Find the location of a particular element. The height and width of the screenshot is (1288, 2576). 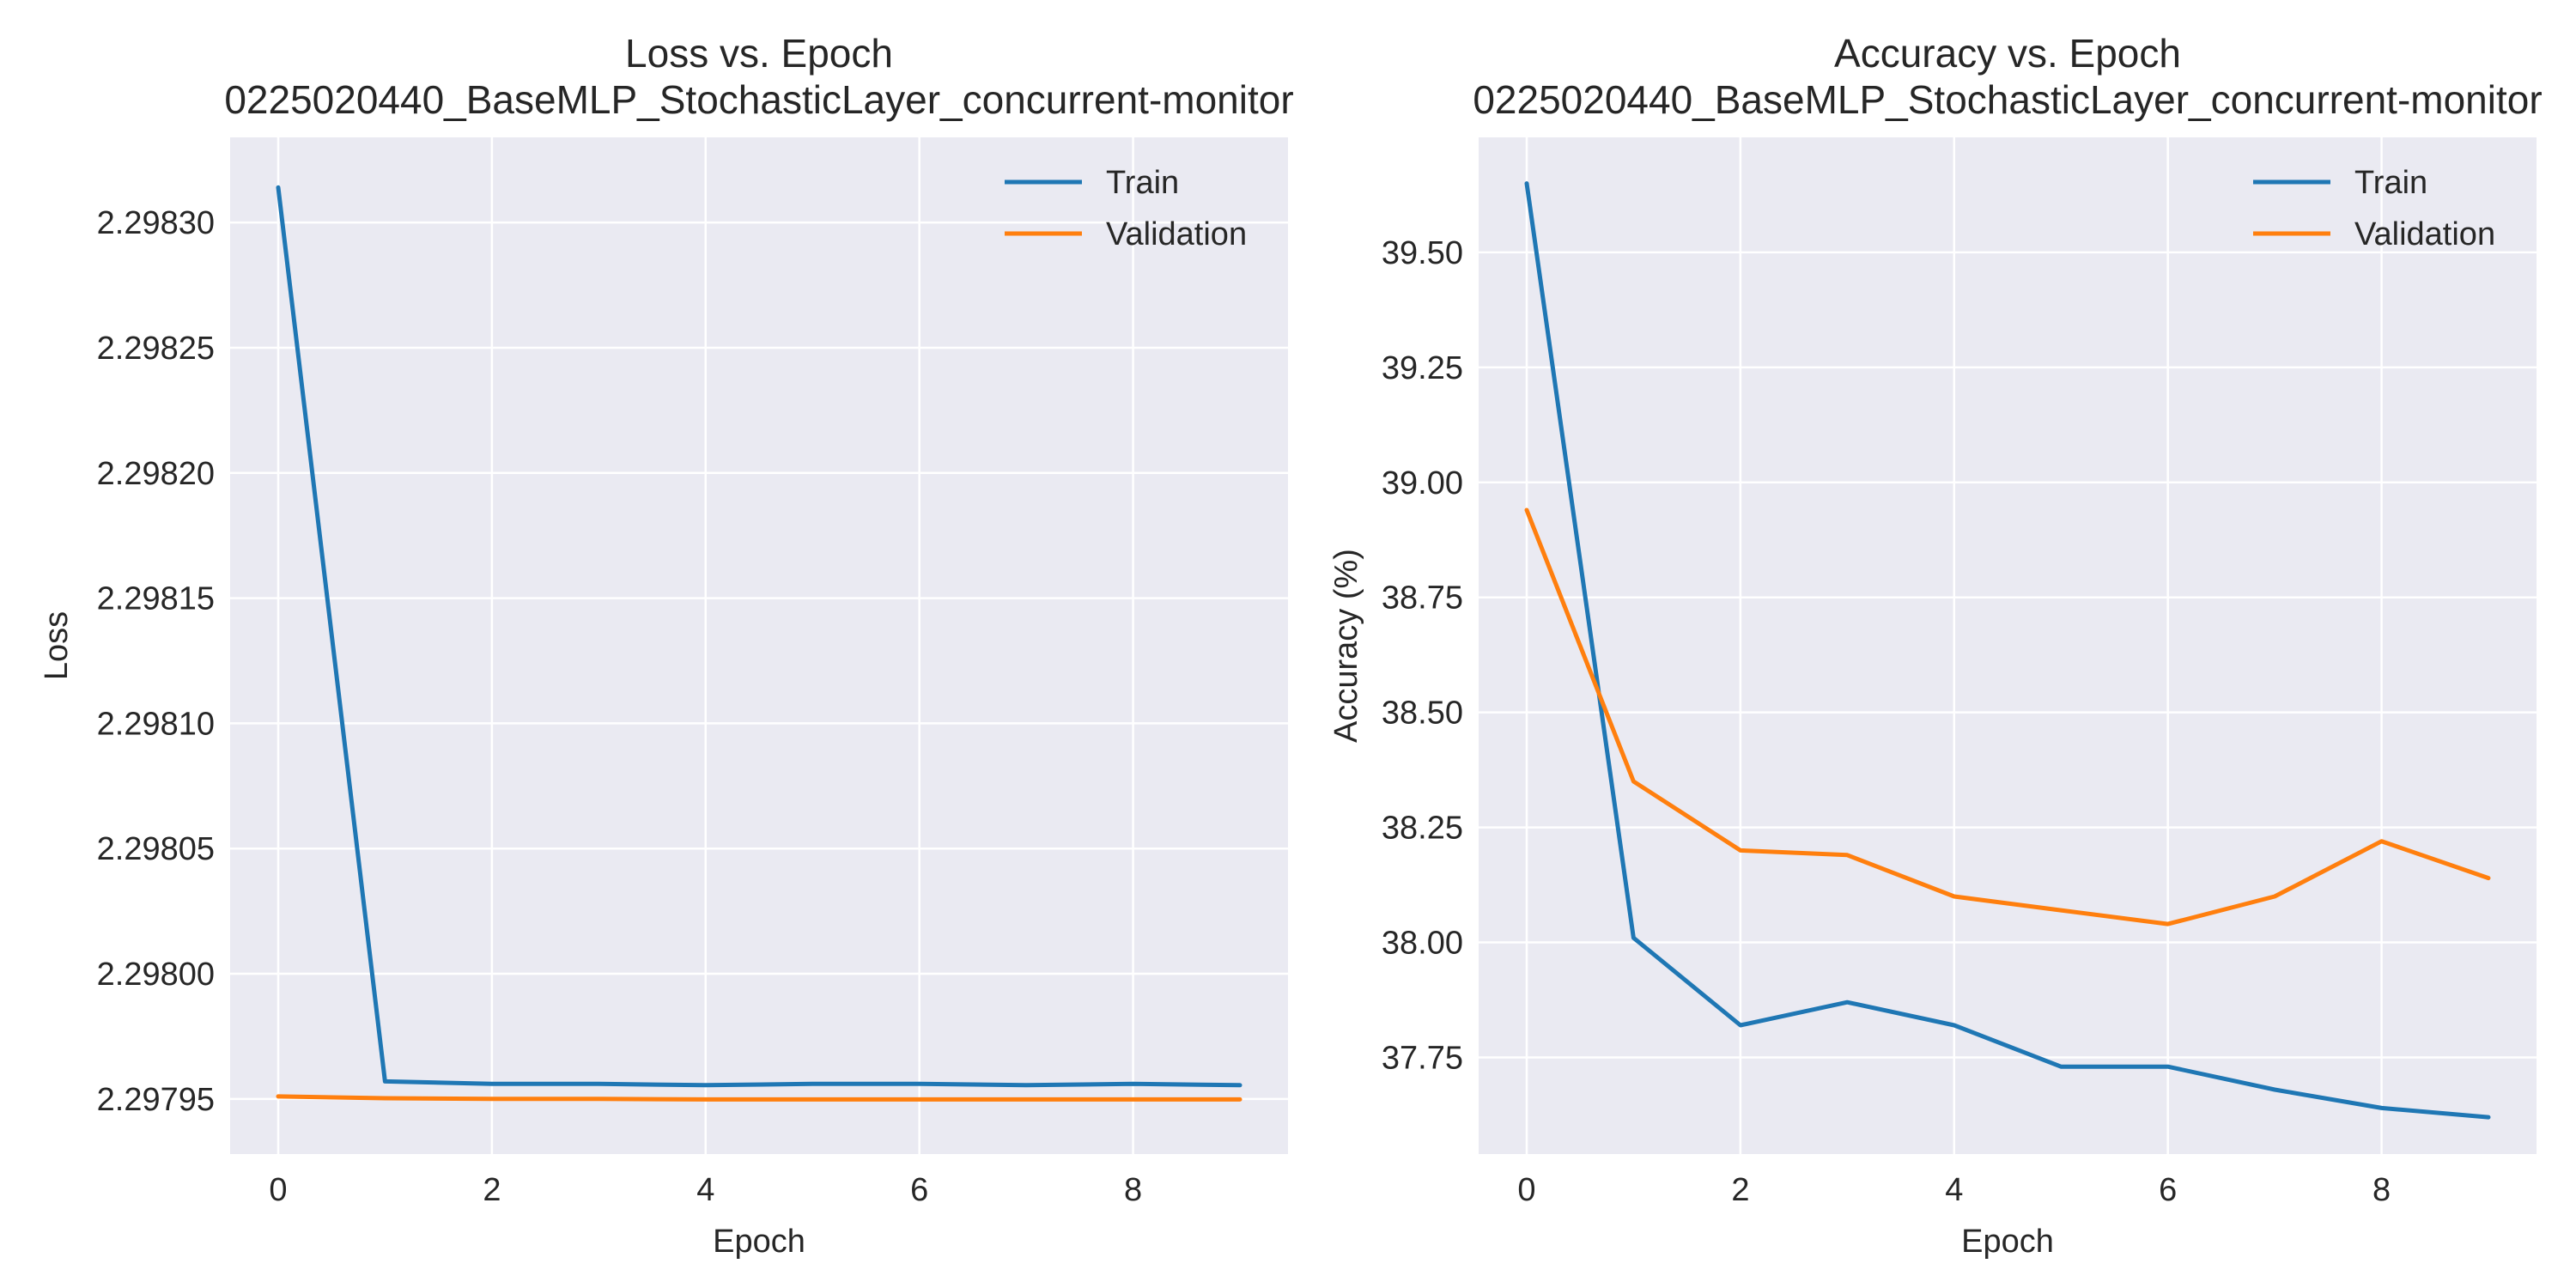

y-tick-label: 2.29810 is located at coordinates (156, 724).